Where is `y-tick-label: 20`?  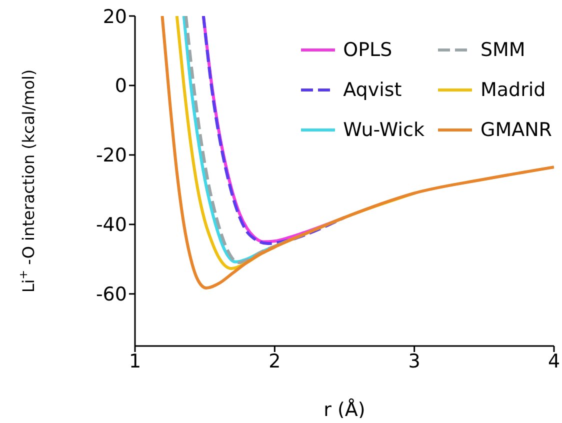 y-tick-label: 20 is located at coordinates (114, 17).